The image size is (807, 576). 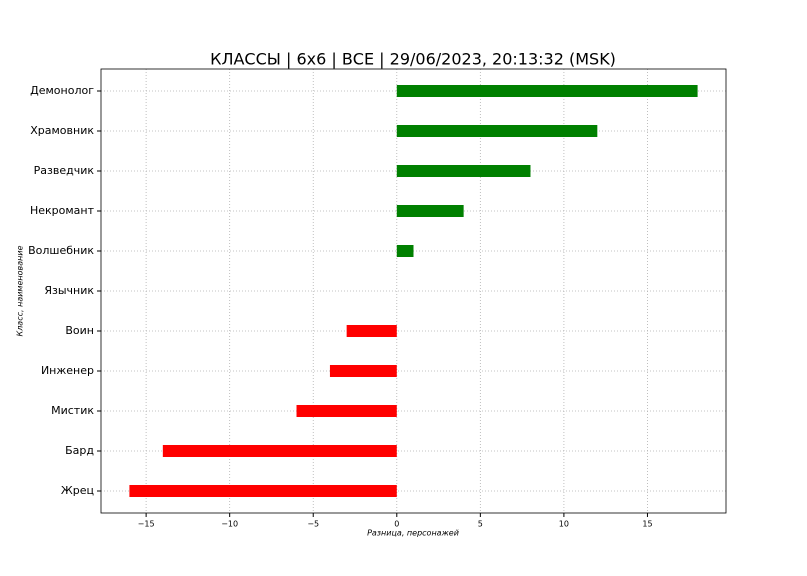 What do you see at coordinates (79, 330) in the screenshot?
I see `y-tick-label: Воин` at bounding box center [79, 330].